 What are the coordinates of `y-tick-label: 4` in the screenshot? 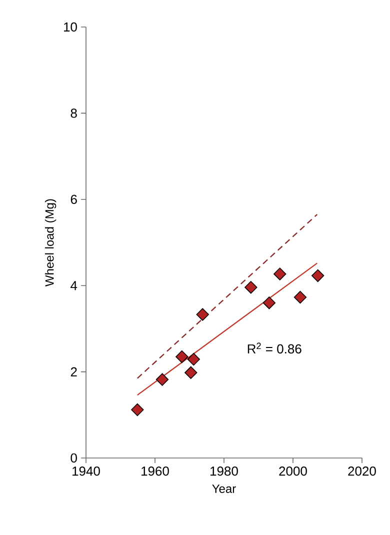 It's located at (74, 285).